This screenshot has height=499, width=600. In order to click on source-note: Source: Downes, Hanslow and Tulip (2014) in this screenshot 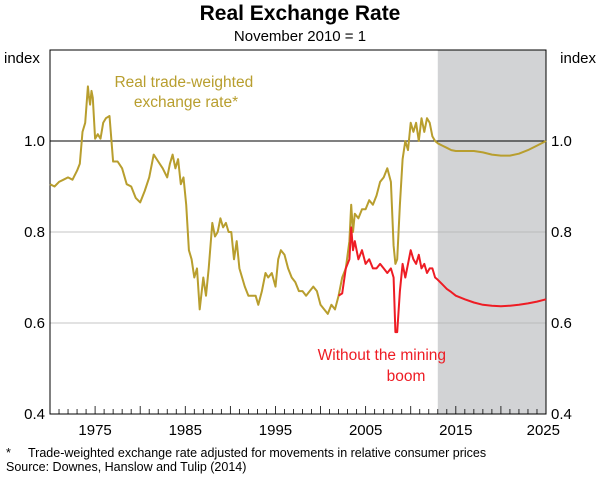, I will do `click(126, 467)`.